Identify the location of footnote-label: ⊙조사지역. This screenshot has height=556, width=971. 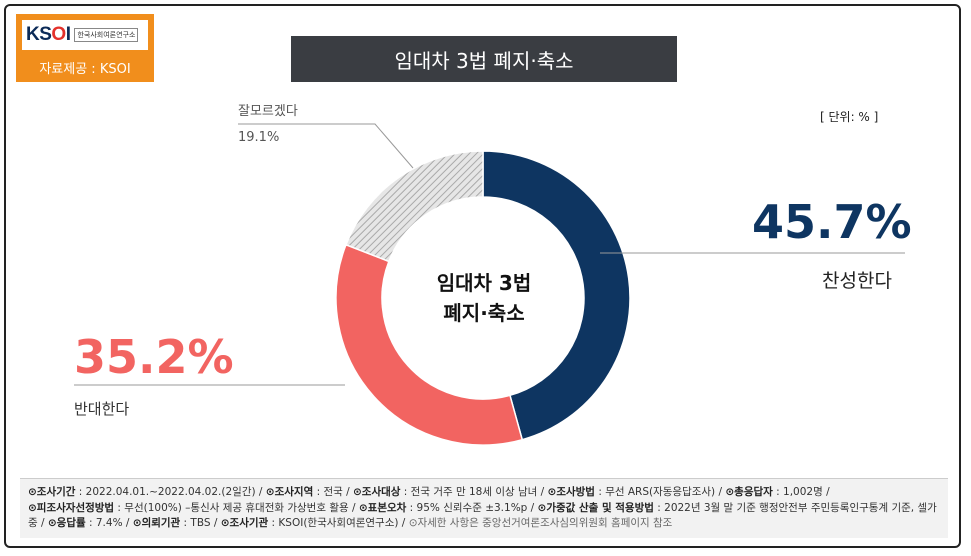
(289, 492).